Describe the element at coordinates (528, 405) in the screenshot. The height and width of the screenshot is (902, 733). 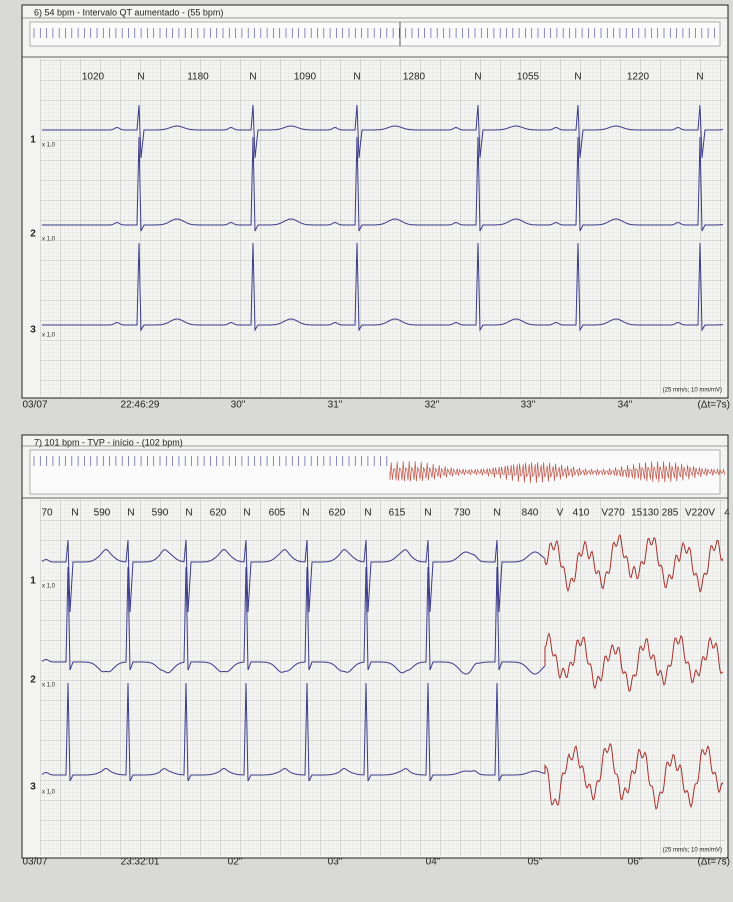
I see `time-label: 33"` at that location.